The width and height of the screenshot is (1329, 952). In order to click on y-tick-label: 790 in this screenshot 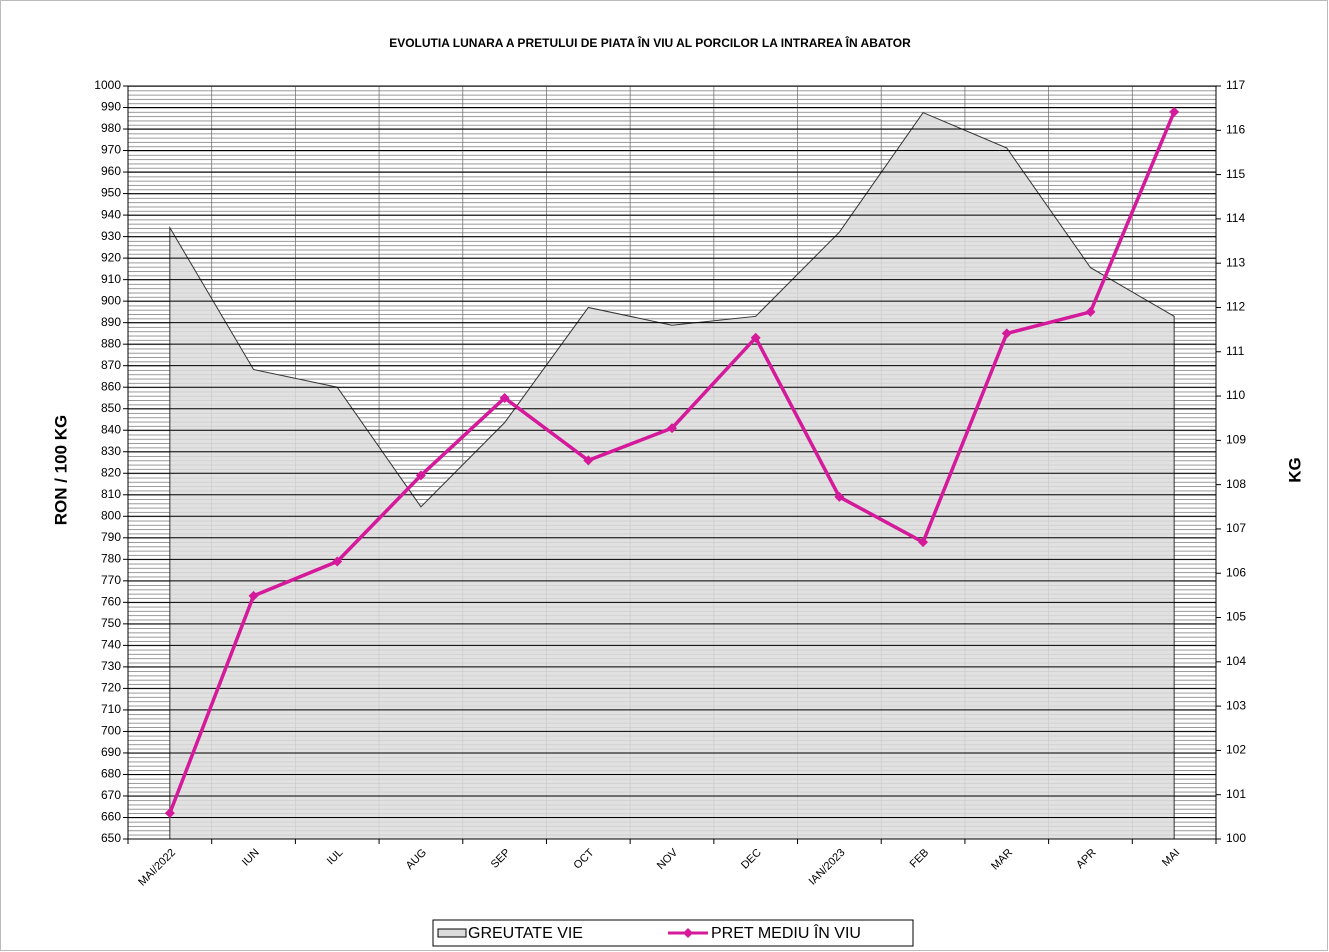, I will do `click(111, 537)`.